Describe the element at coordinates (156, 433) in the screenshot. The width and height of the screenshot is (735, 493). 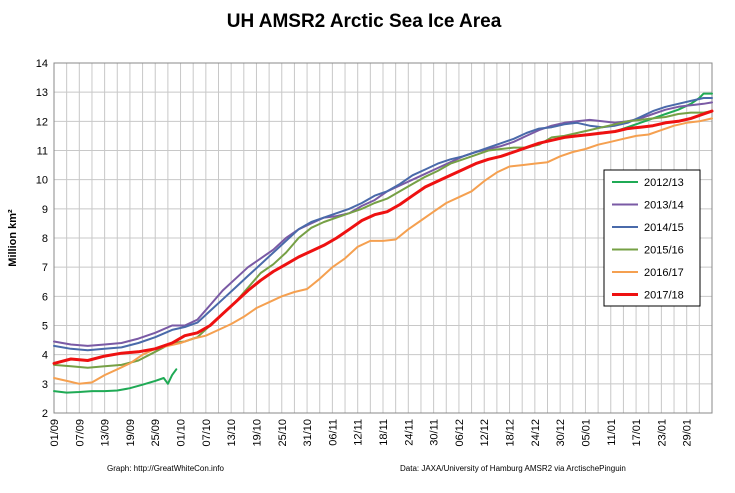
I see `x-tick-label: 25/09` at that location.